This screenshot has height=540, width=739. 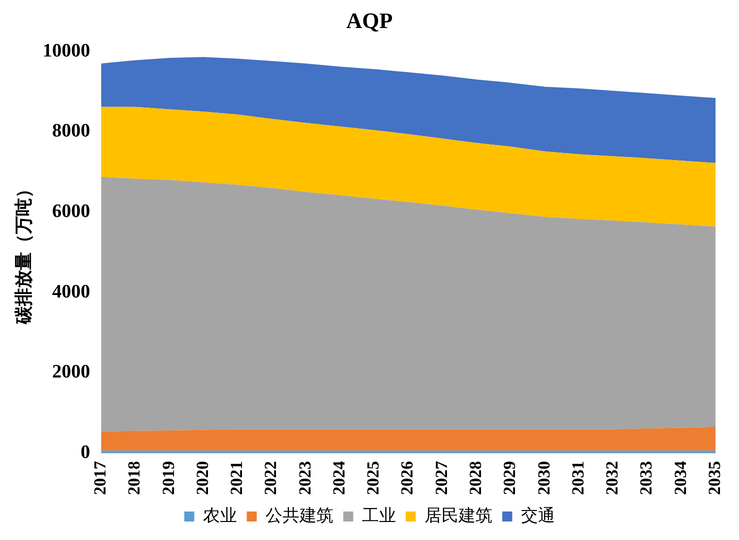 I want to click on legend-label: 农业, so click(x=219, y=516).